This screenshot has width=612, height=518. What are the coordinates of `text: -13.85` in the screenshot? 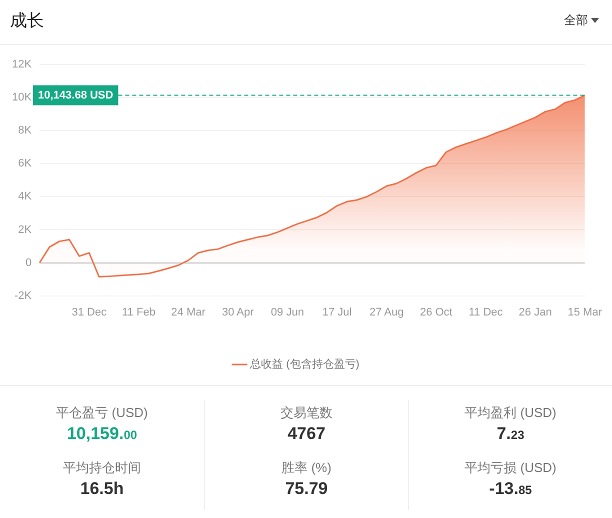 It's located at (510, 489).